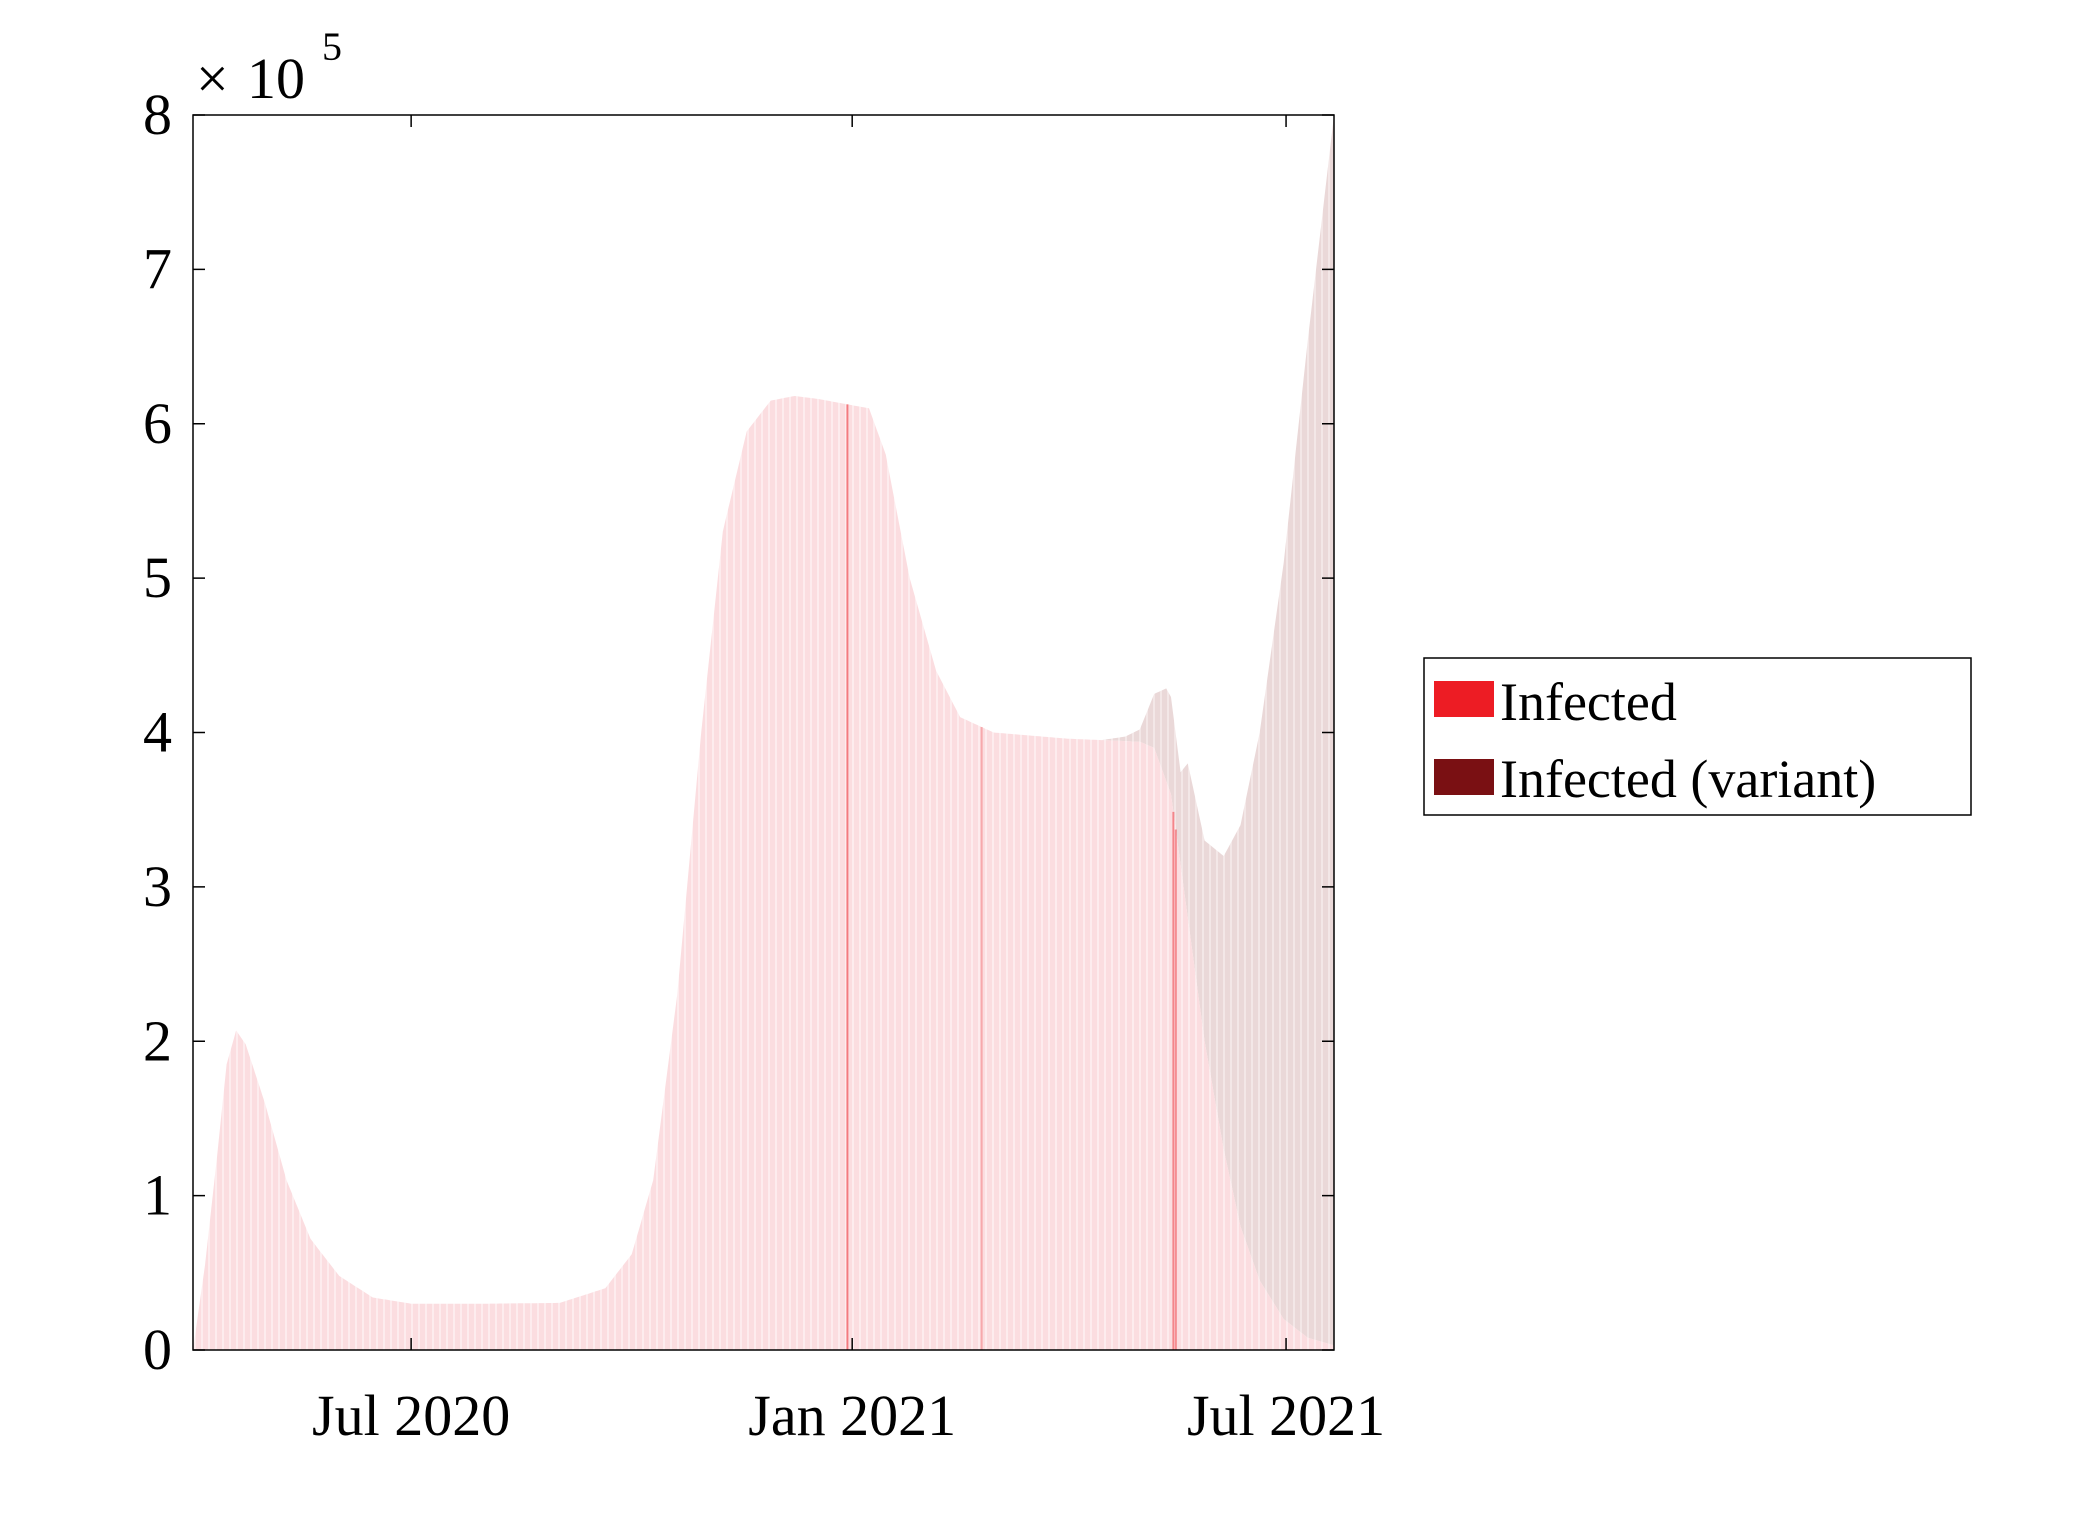  Describe the element at coordinates (157, 268) in the screenshot. I see `y-tick-label: 7` at that location.